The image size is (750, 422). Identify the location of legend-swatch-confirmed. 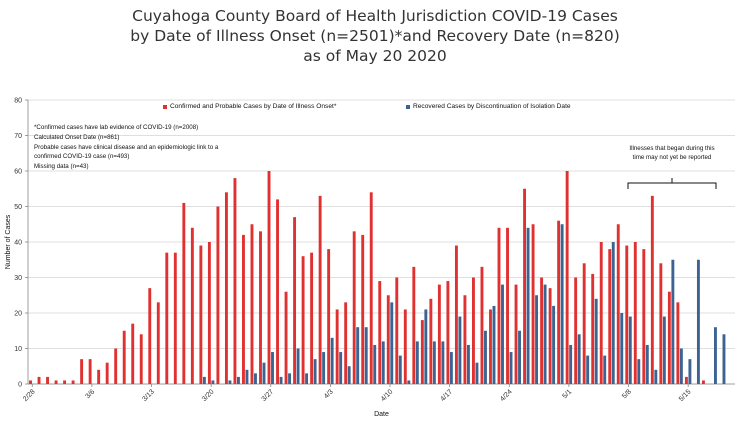
(165, 106).